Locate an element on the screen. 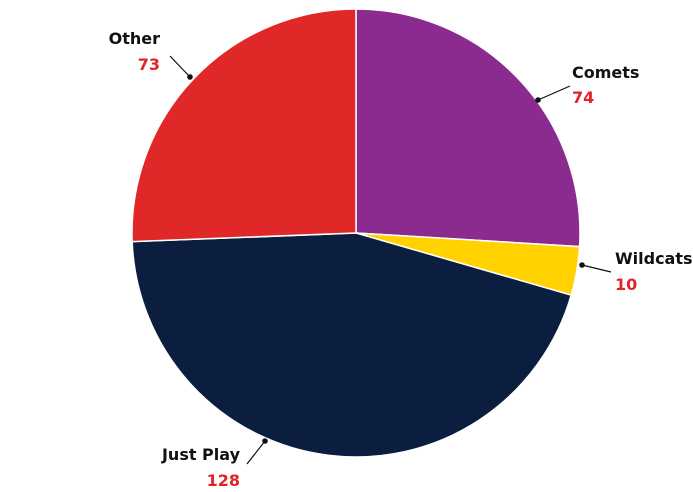  slice-value-comets: 74 is located at coordinates (583, 97).